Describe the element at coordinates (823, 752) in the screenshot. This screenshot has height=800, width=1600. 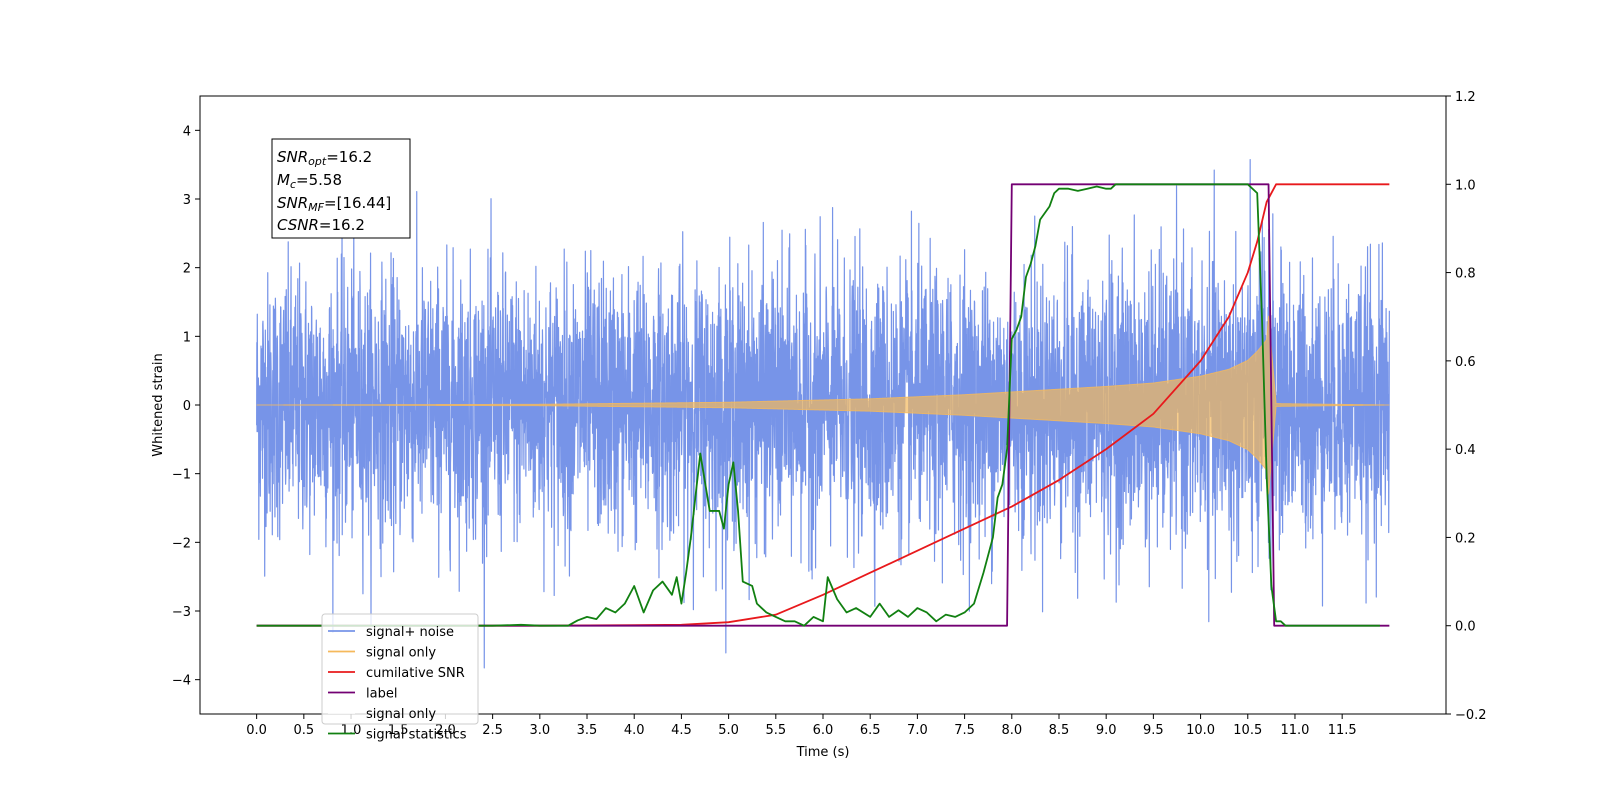
I see `x-axis-label: Time (s)` at that location.